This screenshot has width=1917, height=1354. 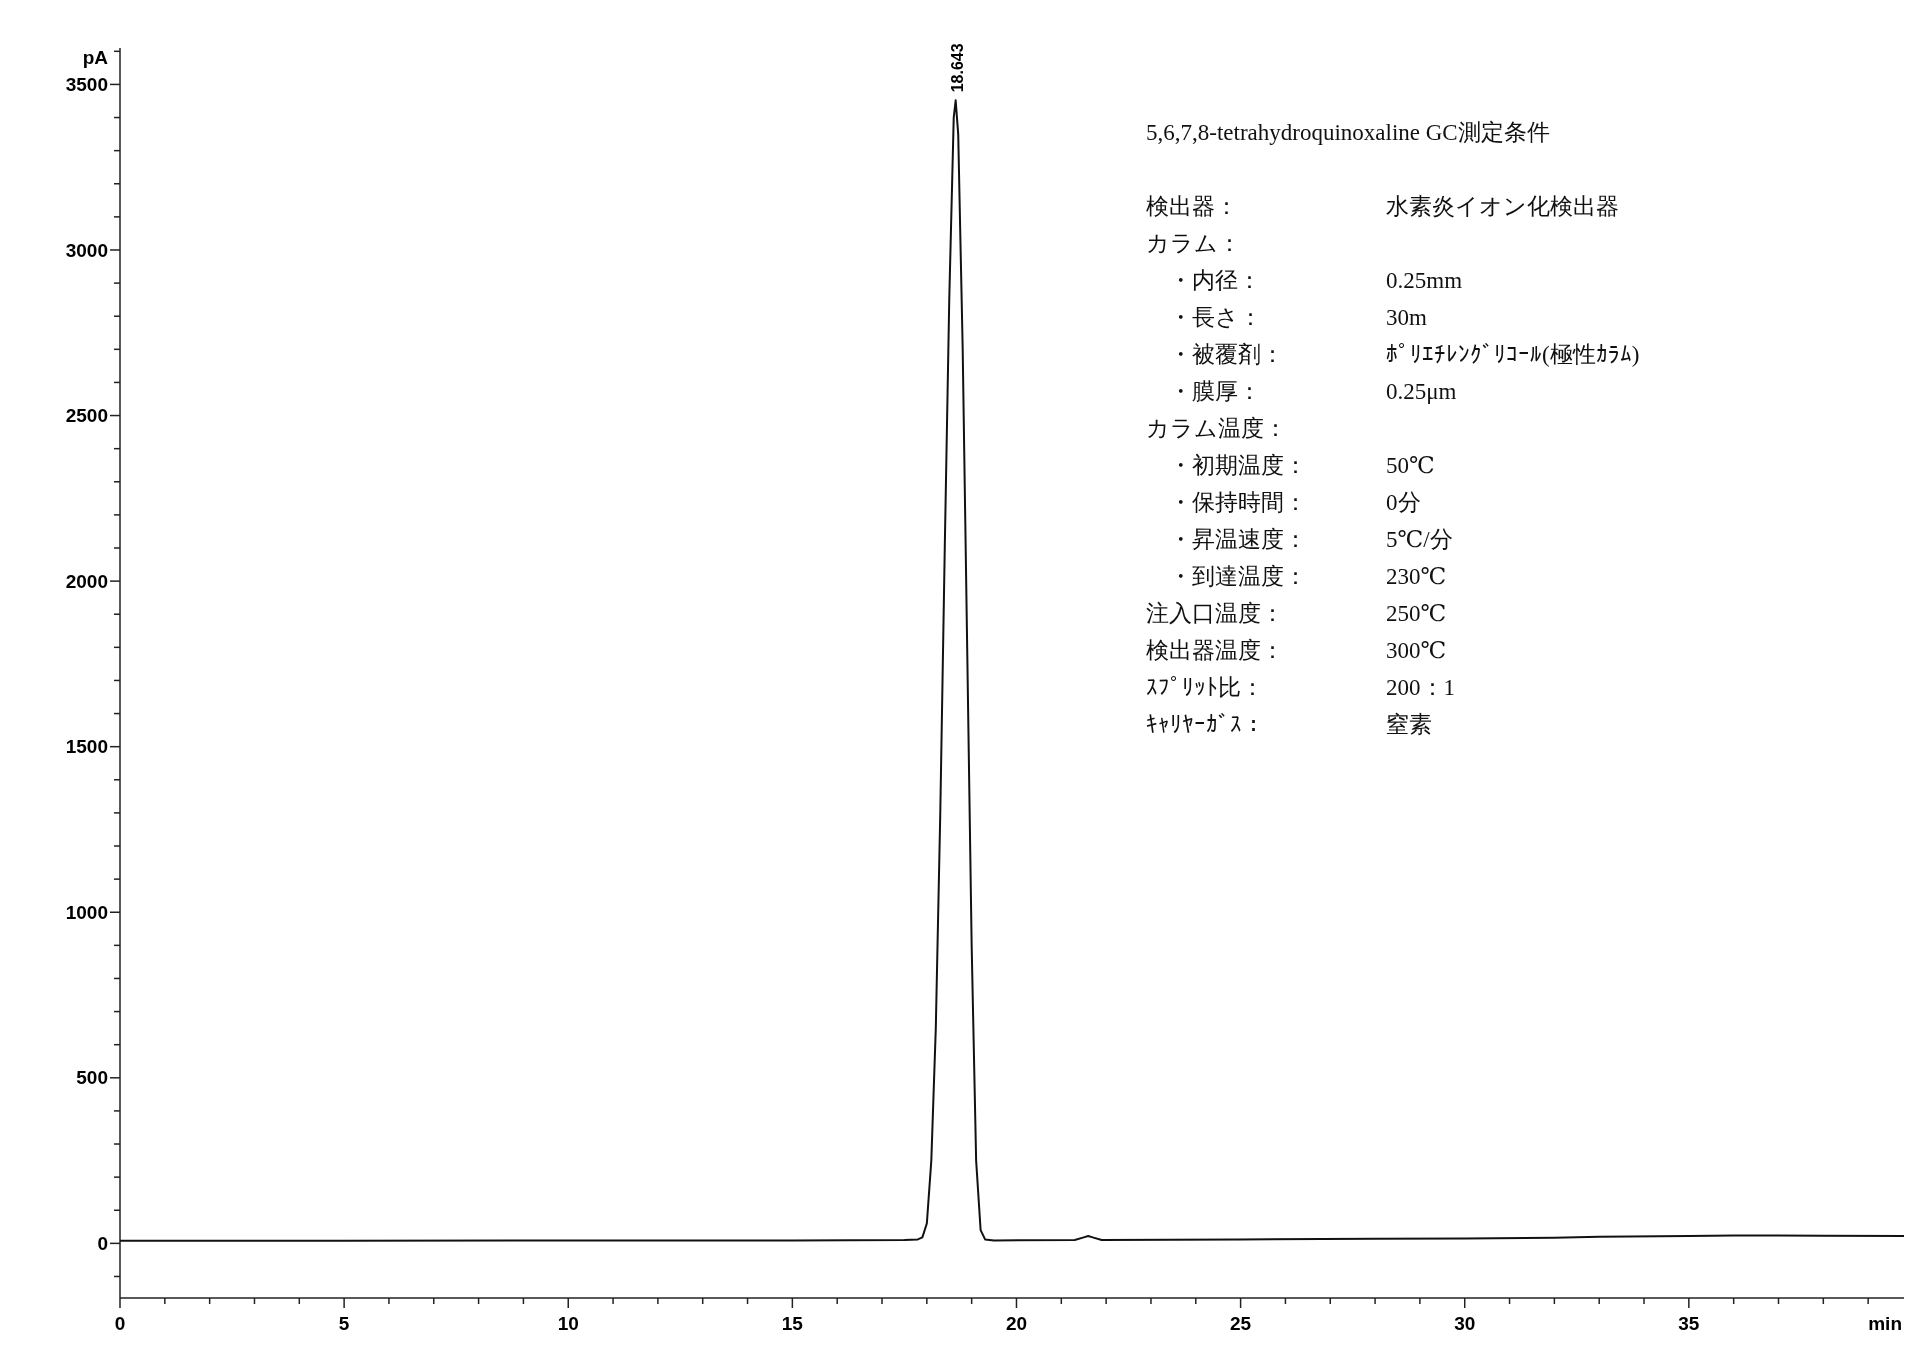 What do you see at coordinates (568, 1323) in the screenshot?
I see `x-tick-label: 10` at bounding box center [568, 1323].